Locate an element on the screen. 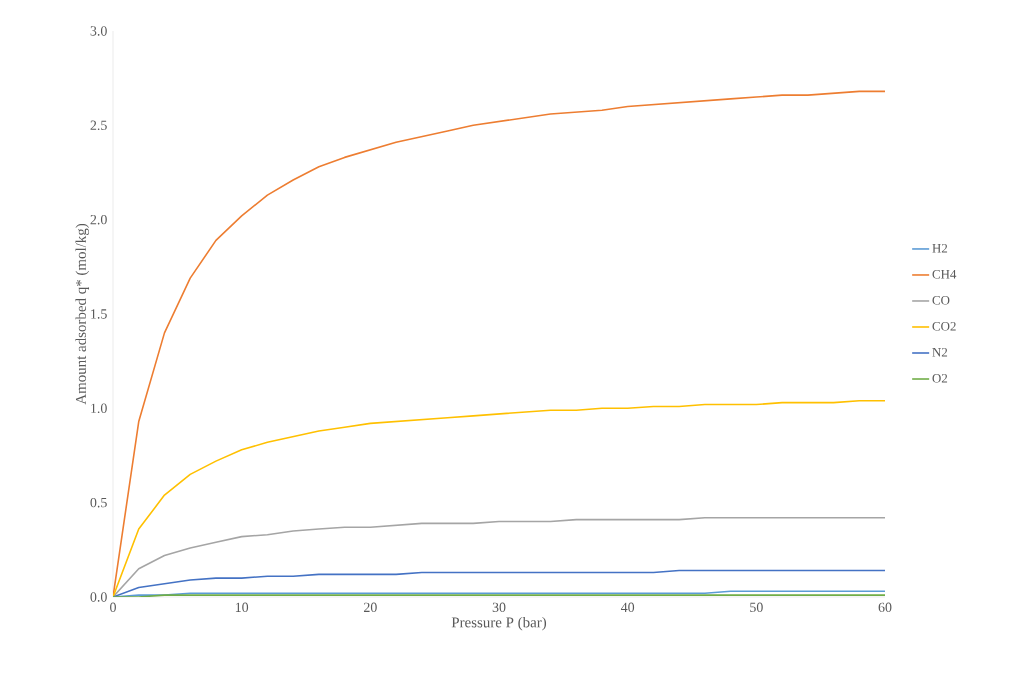 This screenshot has height=691, width=1020. legend-label: CO2 is located at coordinates (944, 326).